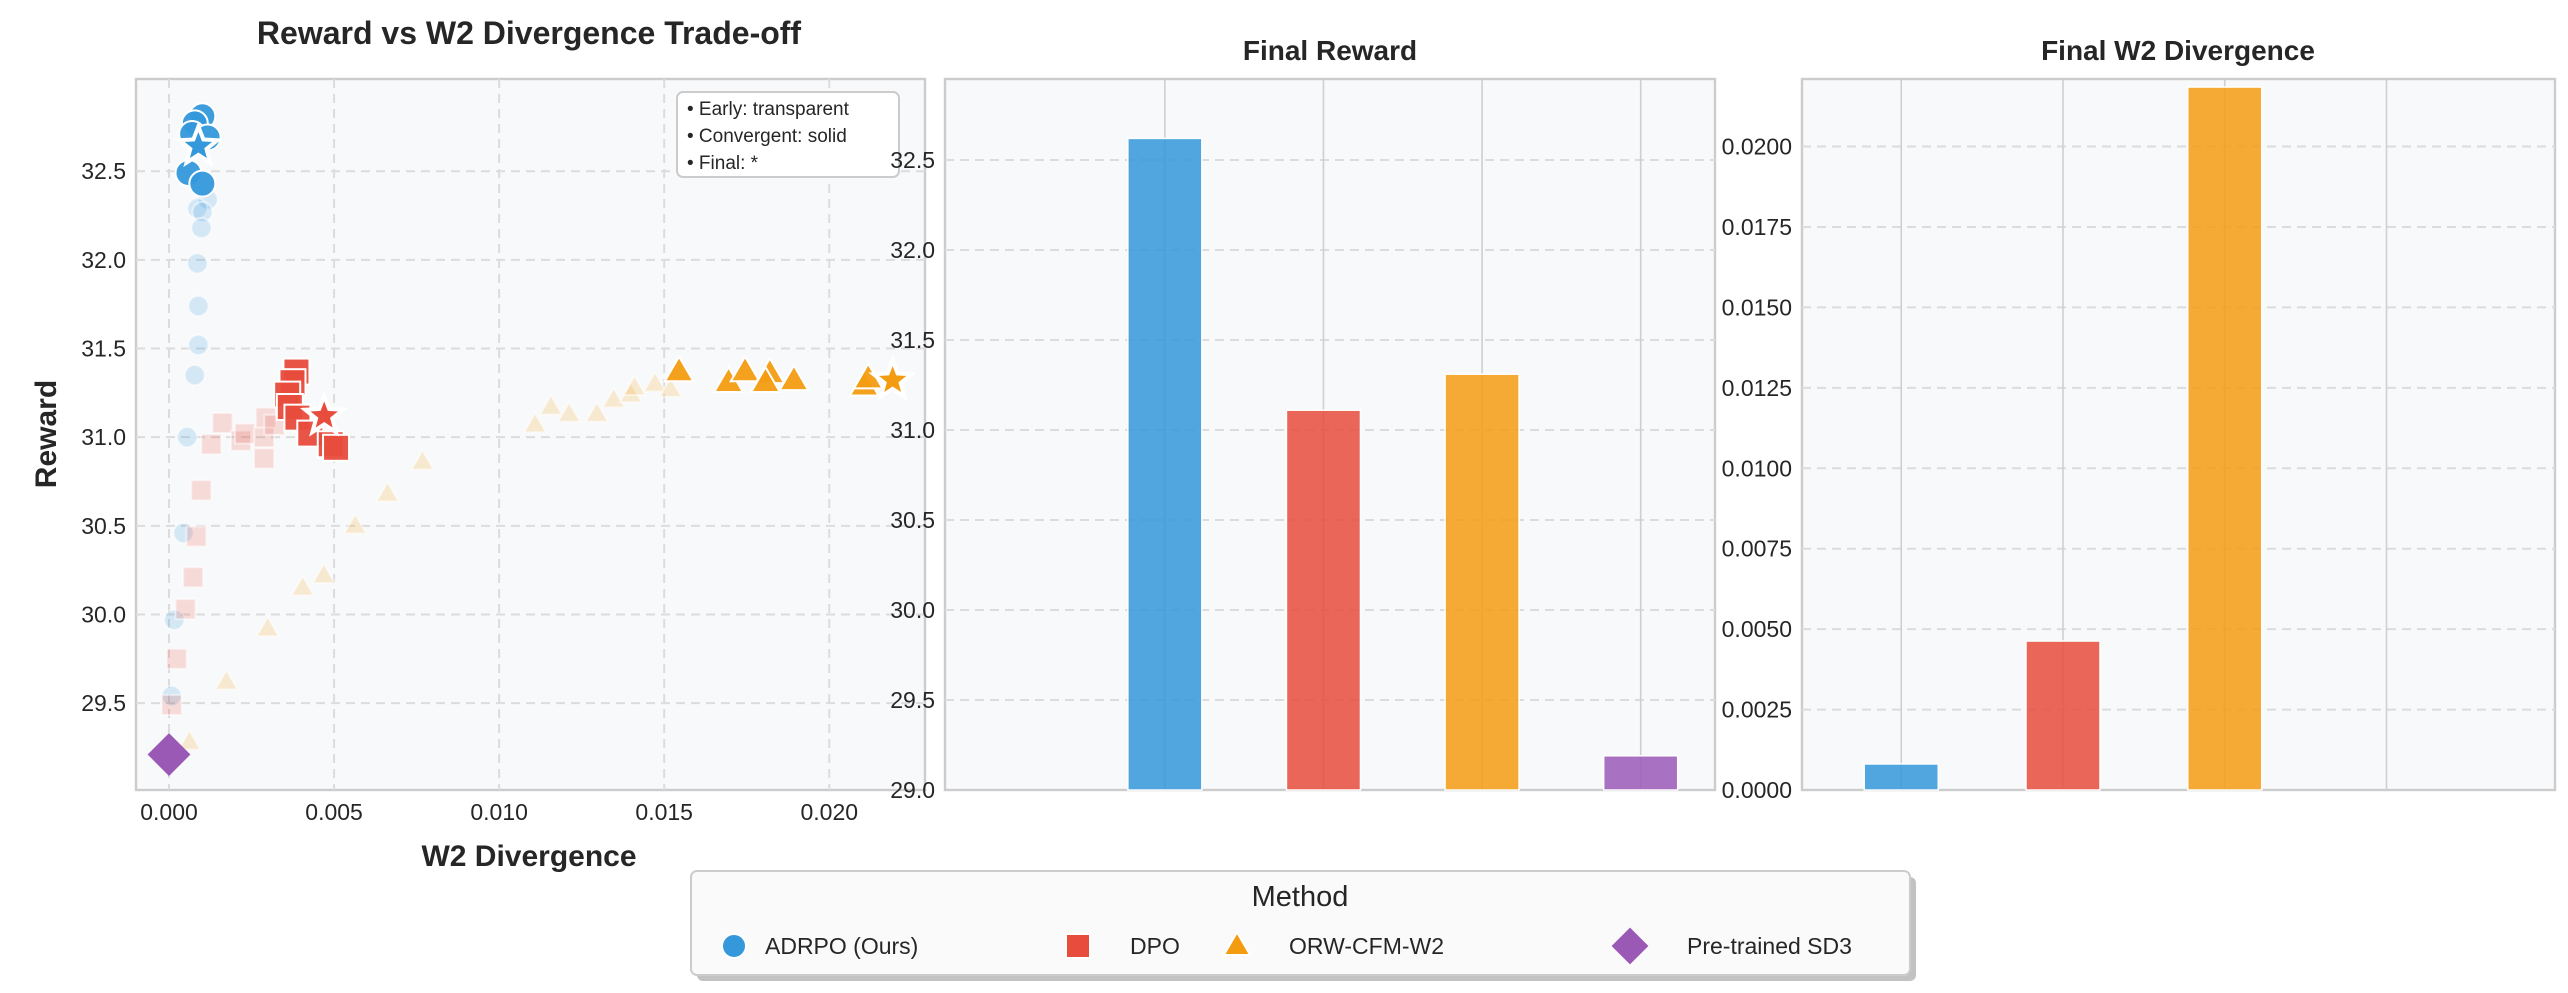  Describe the element at coordinates (734, 946) in the screenshot. I see `legend-marker-circle` at that location.